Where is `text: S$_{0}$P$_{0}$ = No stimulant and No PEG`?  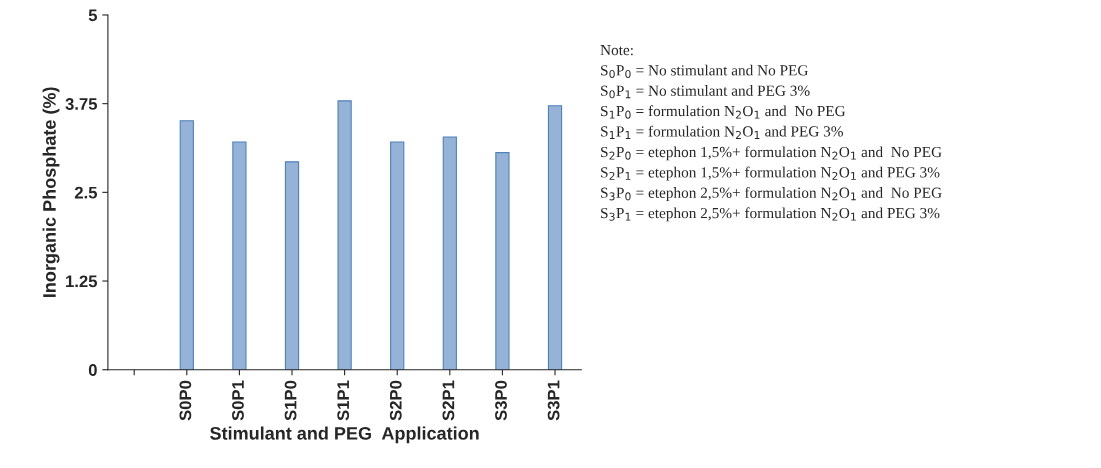 text: S$_{0}$P$_{0}$ = No stimulant and No PEG is located at coordinates (704, 71).